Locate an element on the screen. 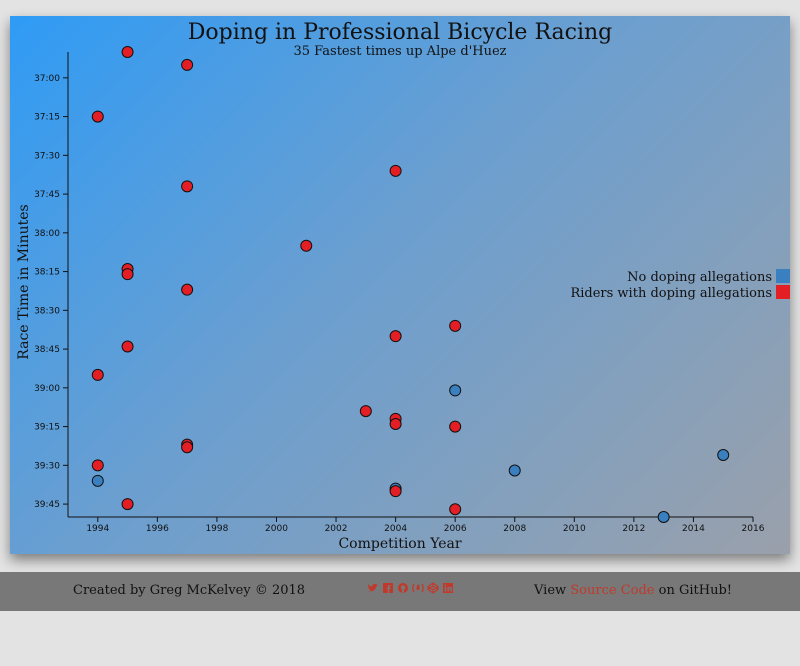 The image size is (800, 666). x-tick-label: 1994 is located at coordinates (97, 529).